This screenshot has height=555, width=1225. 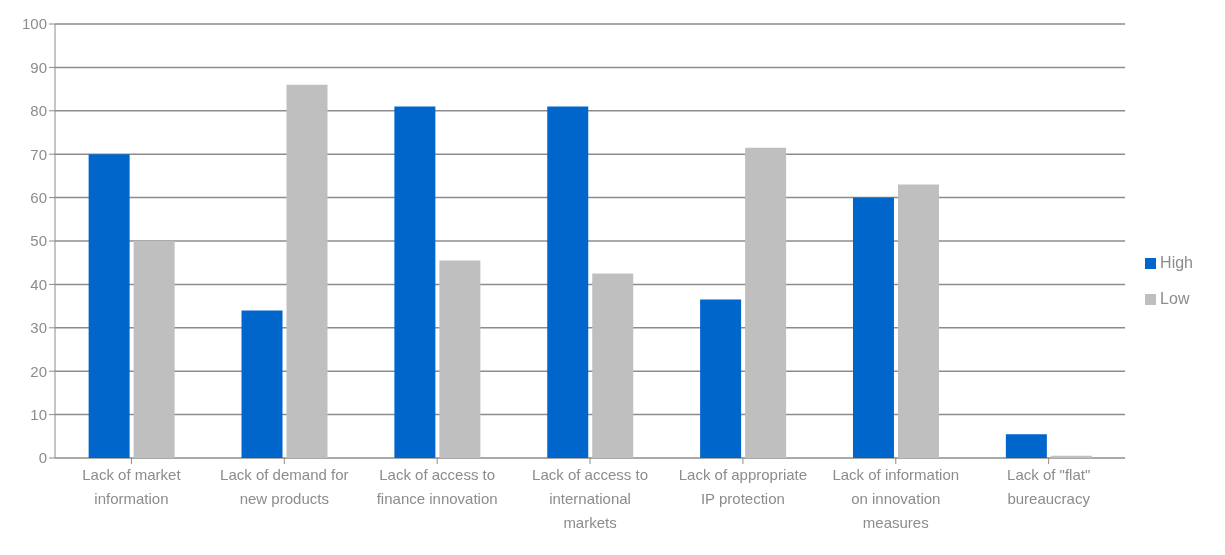 What do you see at coordinates (1176, 262) in the screenshot?
I see `legend-label: High` at bounding box center [1176, 262].